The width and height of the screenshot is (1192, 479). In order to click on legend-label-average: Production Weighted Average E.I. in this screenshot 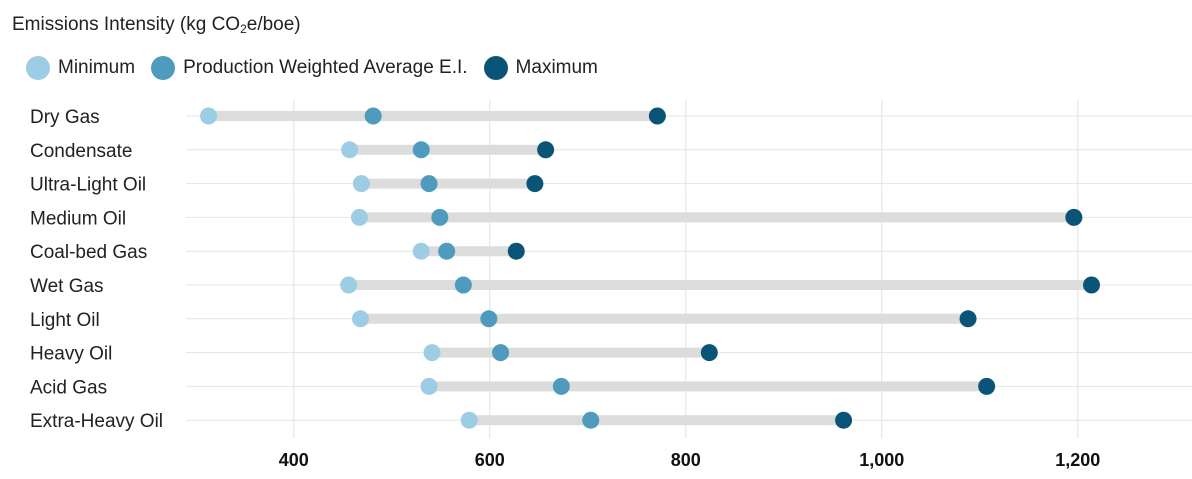, I will do `click(325, 67)`.